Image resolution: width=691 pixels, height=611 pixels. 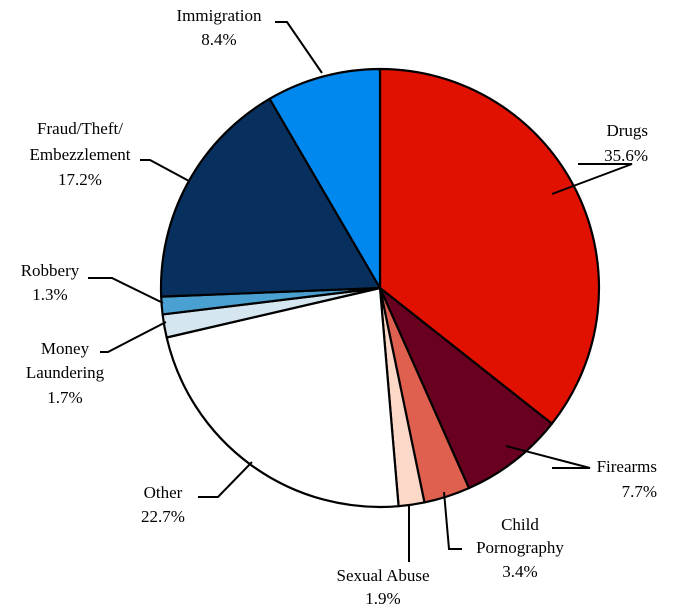 What do you see at coordinates (548, 457) in the screenshot?
I see `leader-line-firearms` at bounding box center [548, 457].